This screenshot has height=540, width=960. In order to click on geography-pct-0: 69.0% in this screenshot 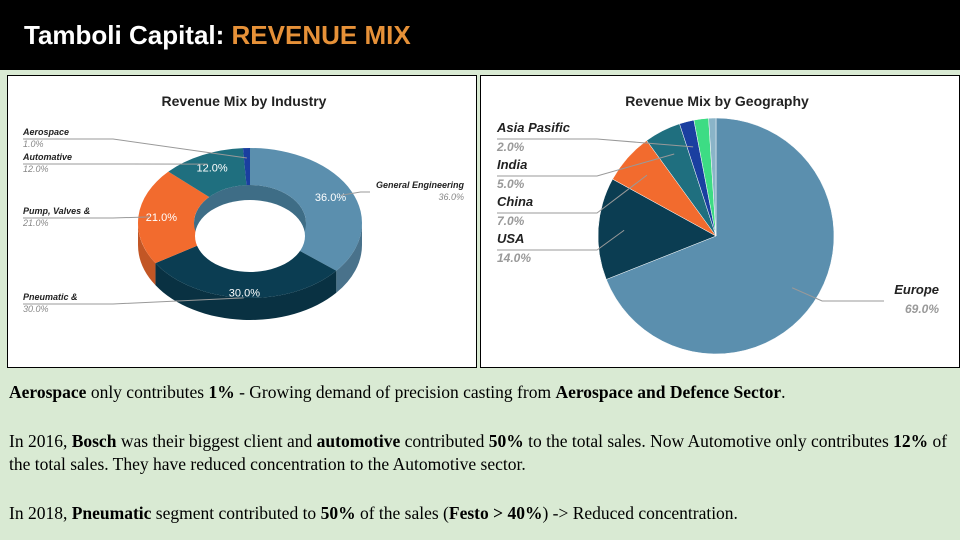, I will do `click(922, 309)`.